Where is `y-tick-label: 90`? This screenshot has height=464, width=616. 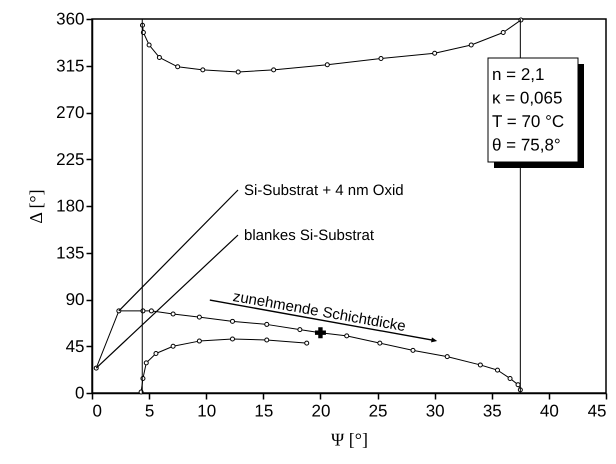 y-tick-label: 90 is located at coordinates (75, 299).